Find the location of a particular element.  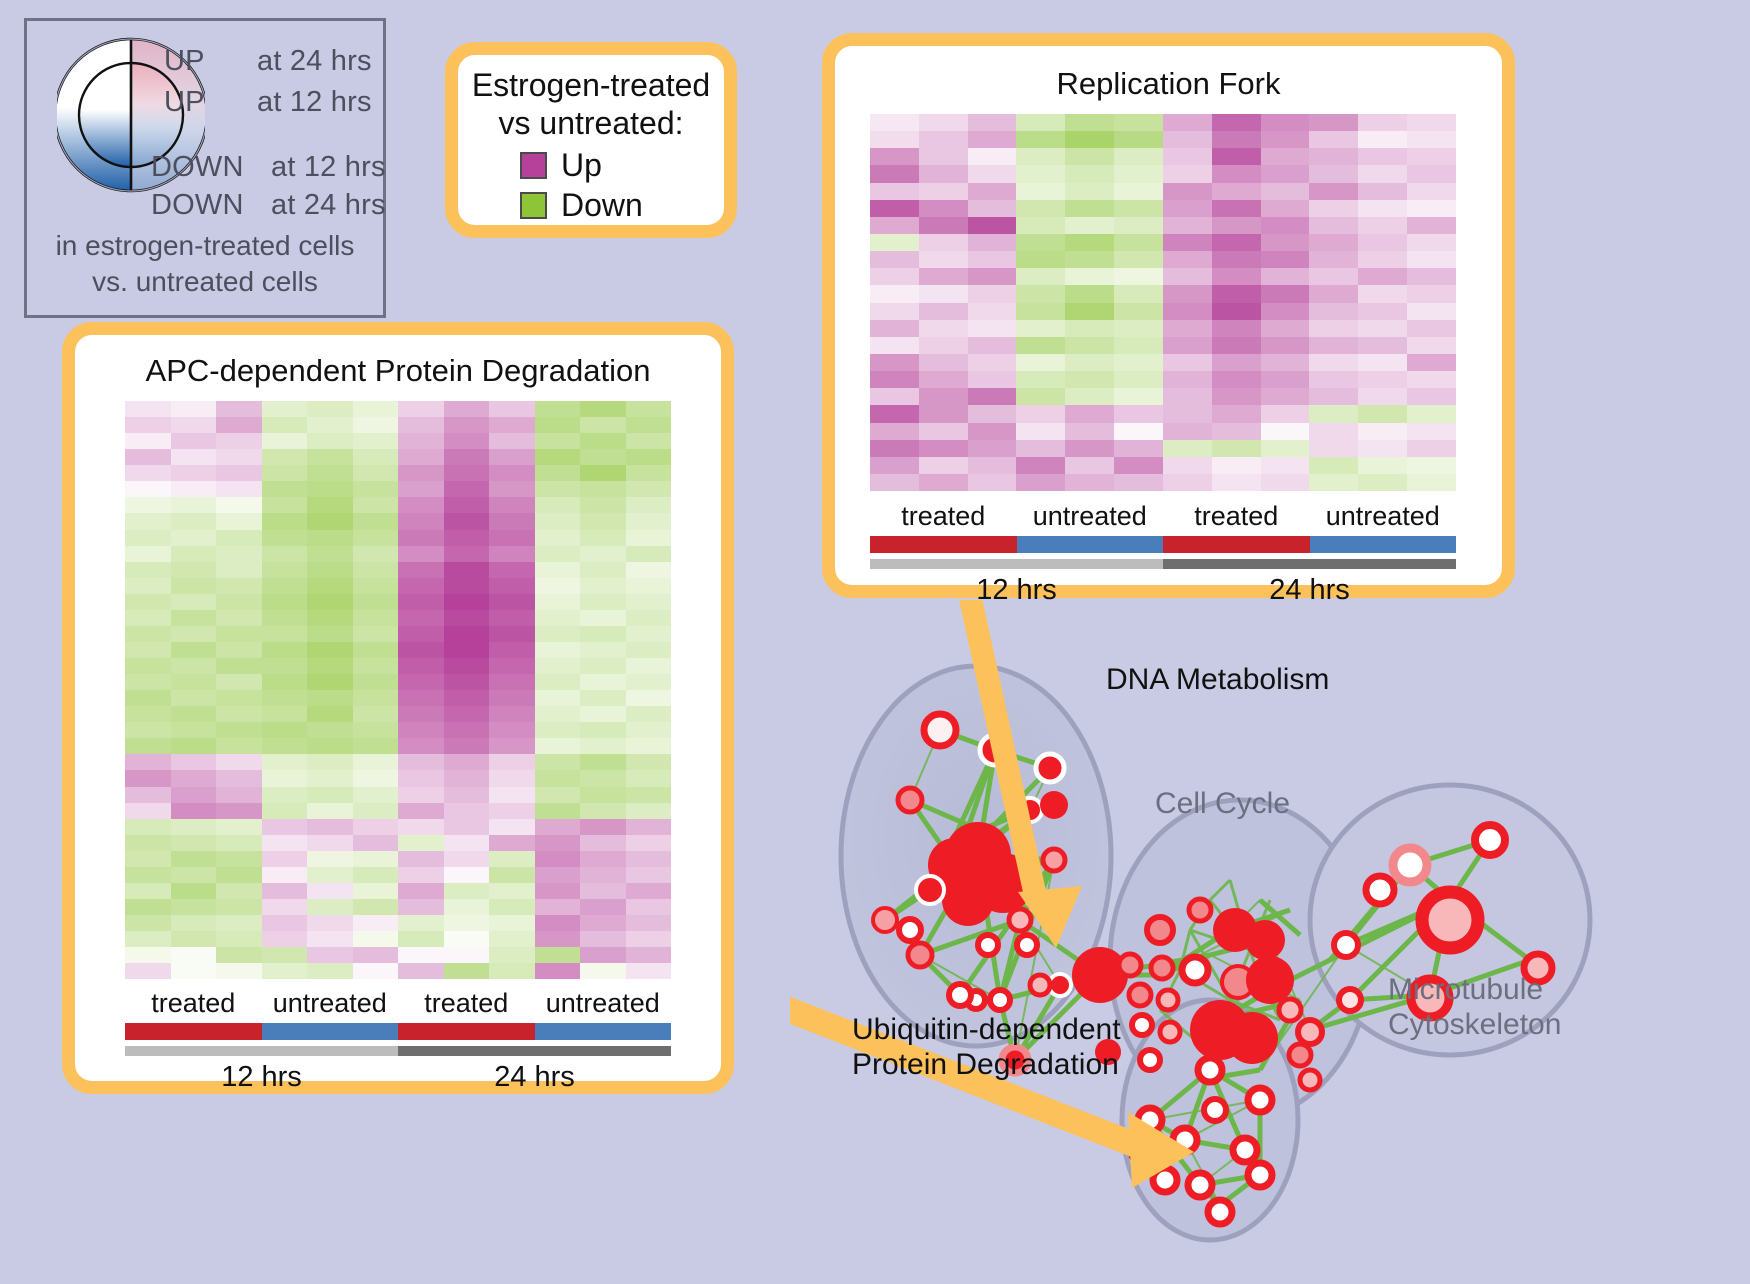

axis-time-bar is located at coordinates (1016, 564).